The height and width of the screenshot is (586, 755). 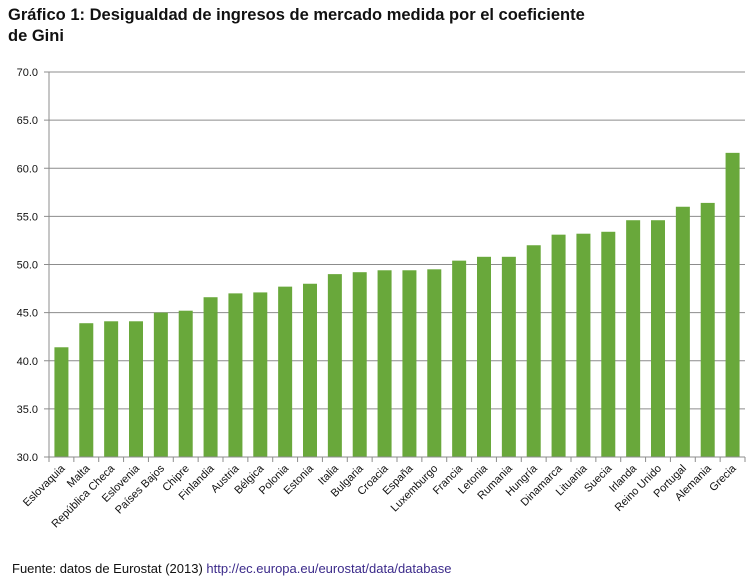 What do you see at coordinates (27, 458) in the screenshot?
I see `y-tick-label: 30.0` at bounding box center [27, 458].